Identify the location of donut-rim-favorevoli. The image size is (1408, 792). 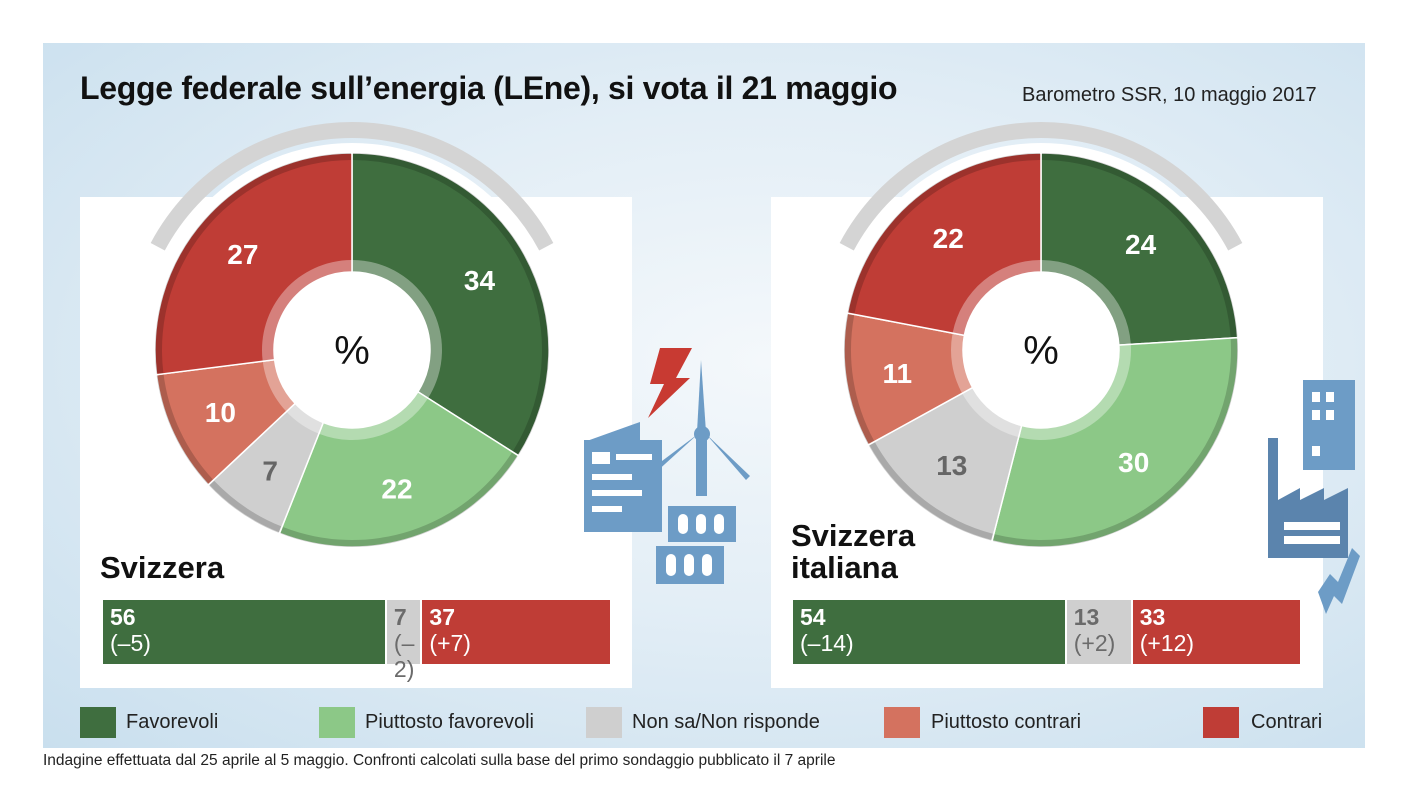
(450, 304).